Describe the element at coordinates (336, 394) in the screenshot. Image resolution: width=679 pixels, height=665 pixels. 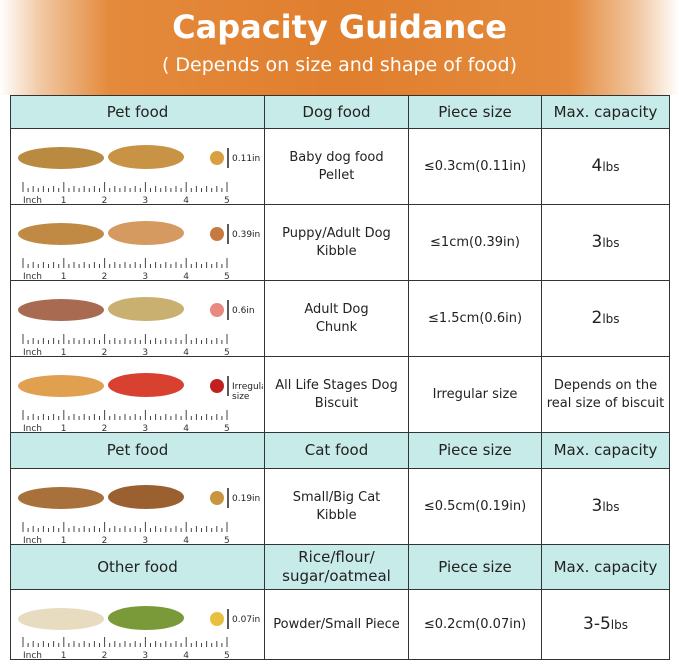
I see `food-type: All Life Stages Dog Biscuit` at that location.